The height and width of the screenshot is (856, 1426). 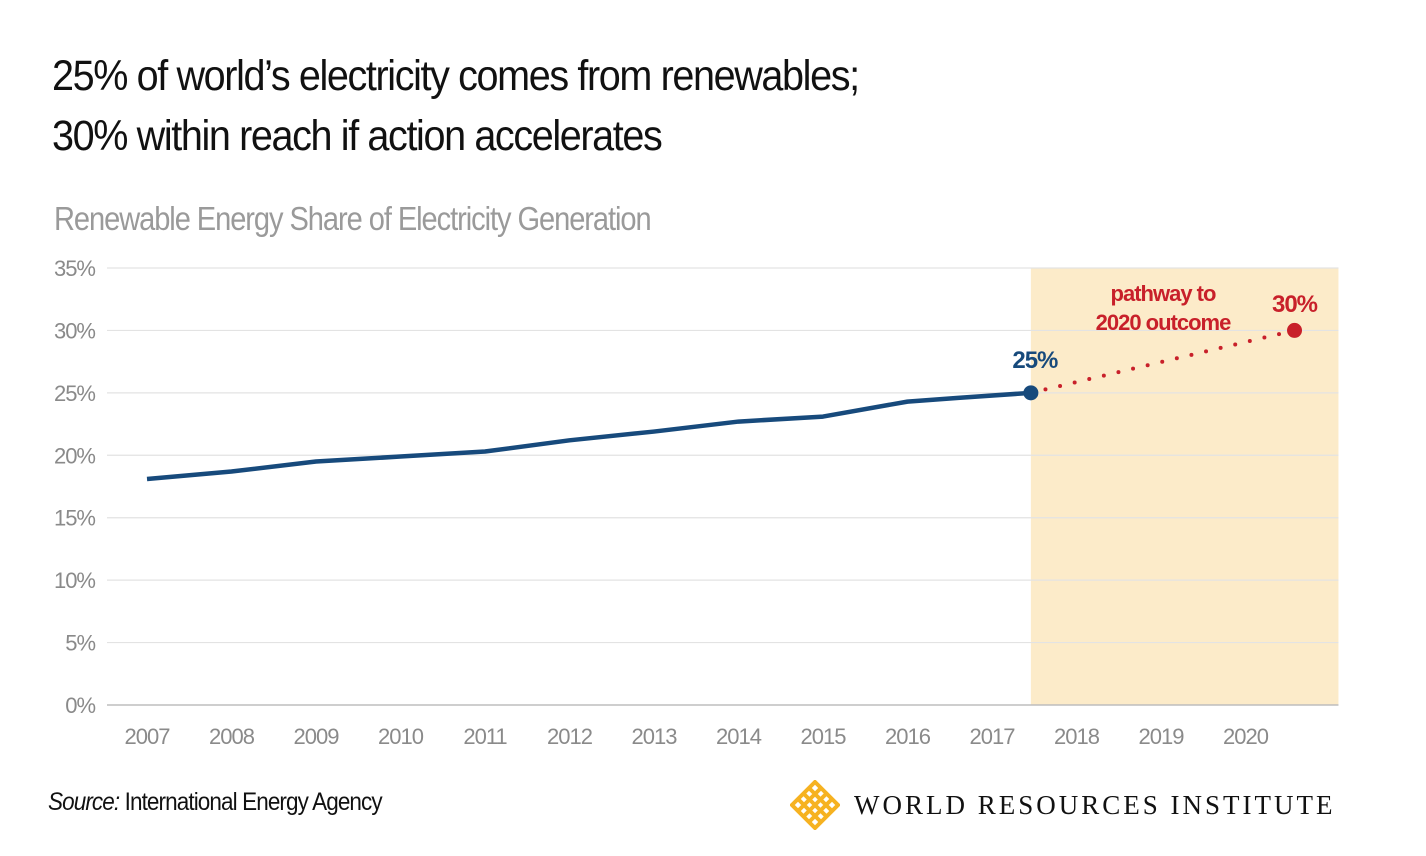 I want to click on x-tick-label: 2016, so click(x=908, y=736).